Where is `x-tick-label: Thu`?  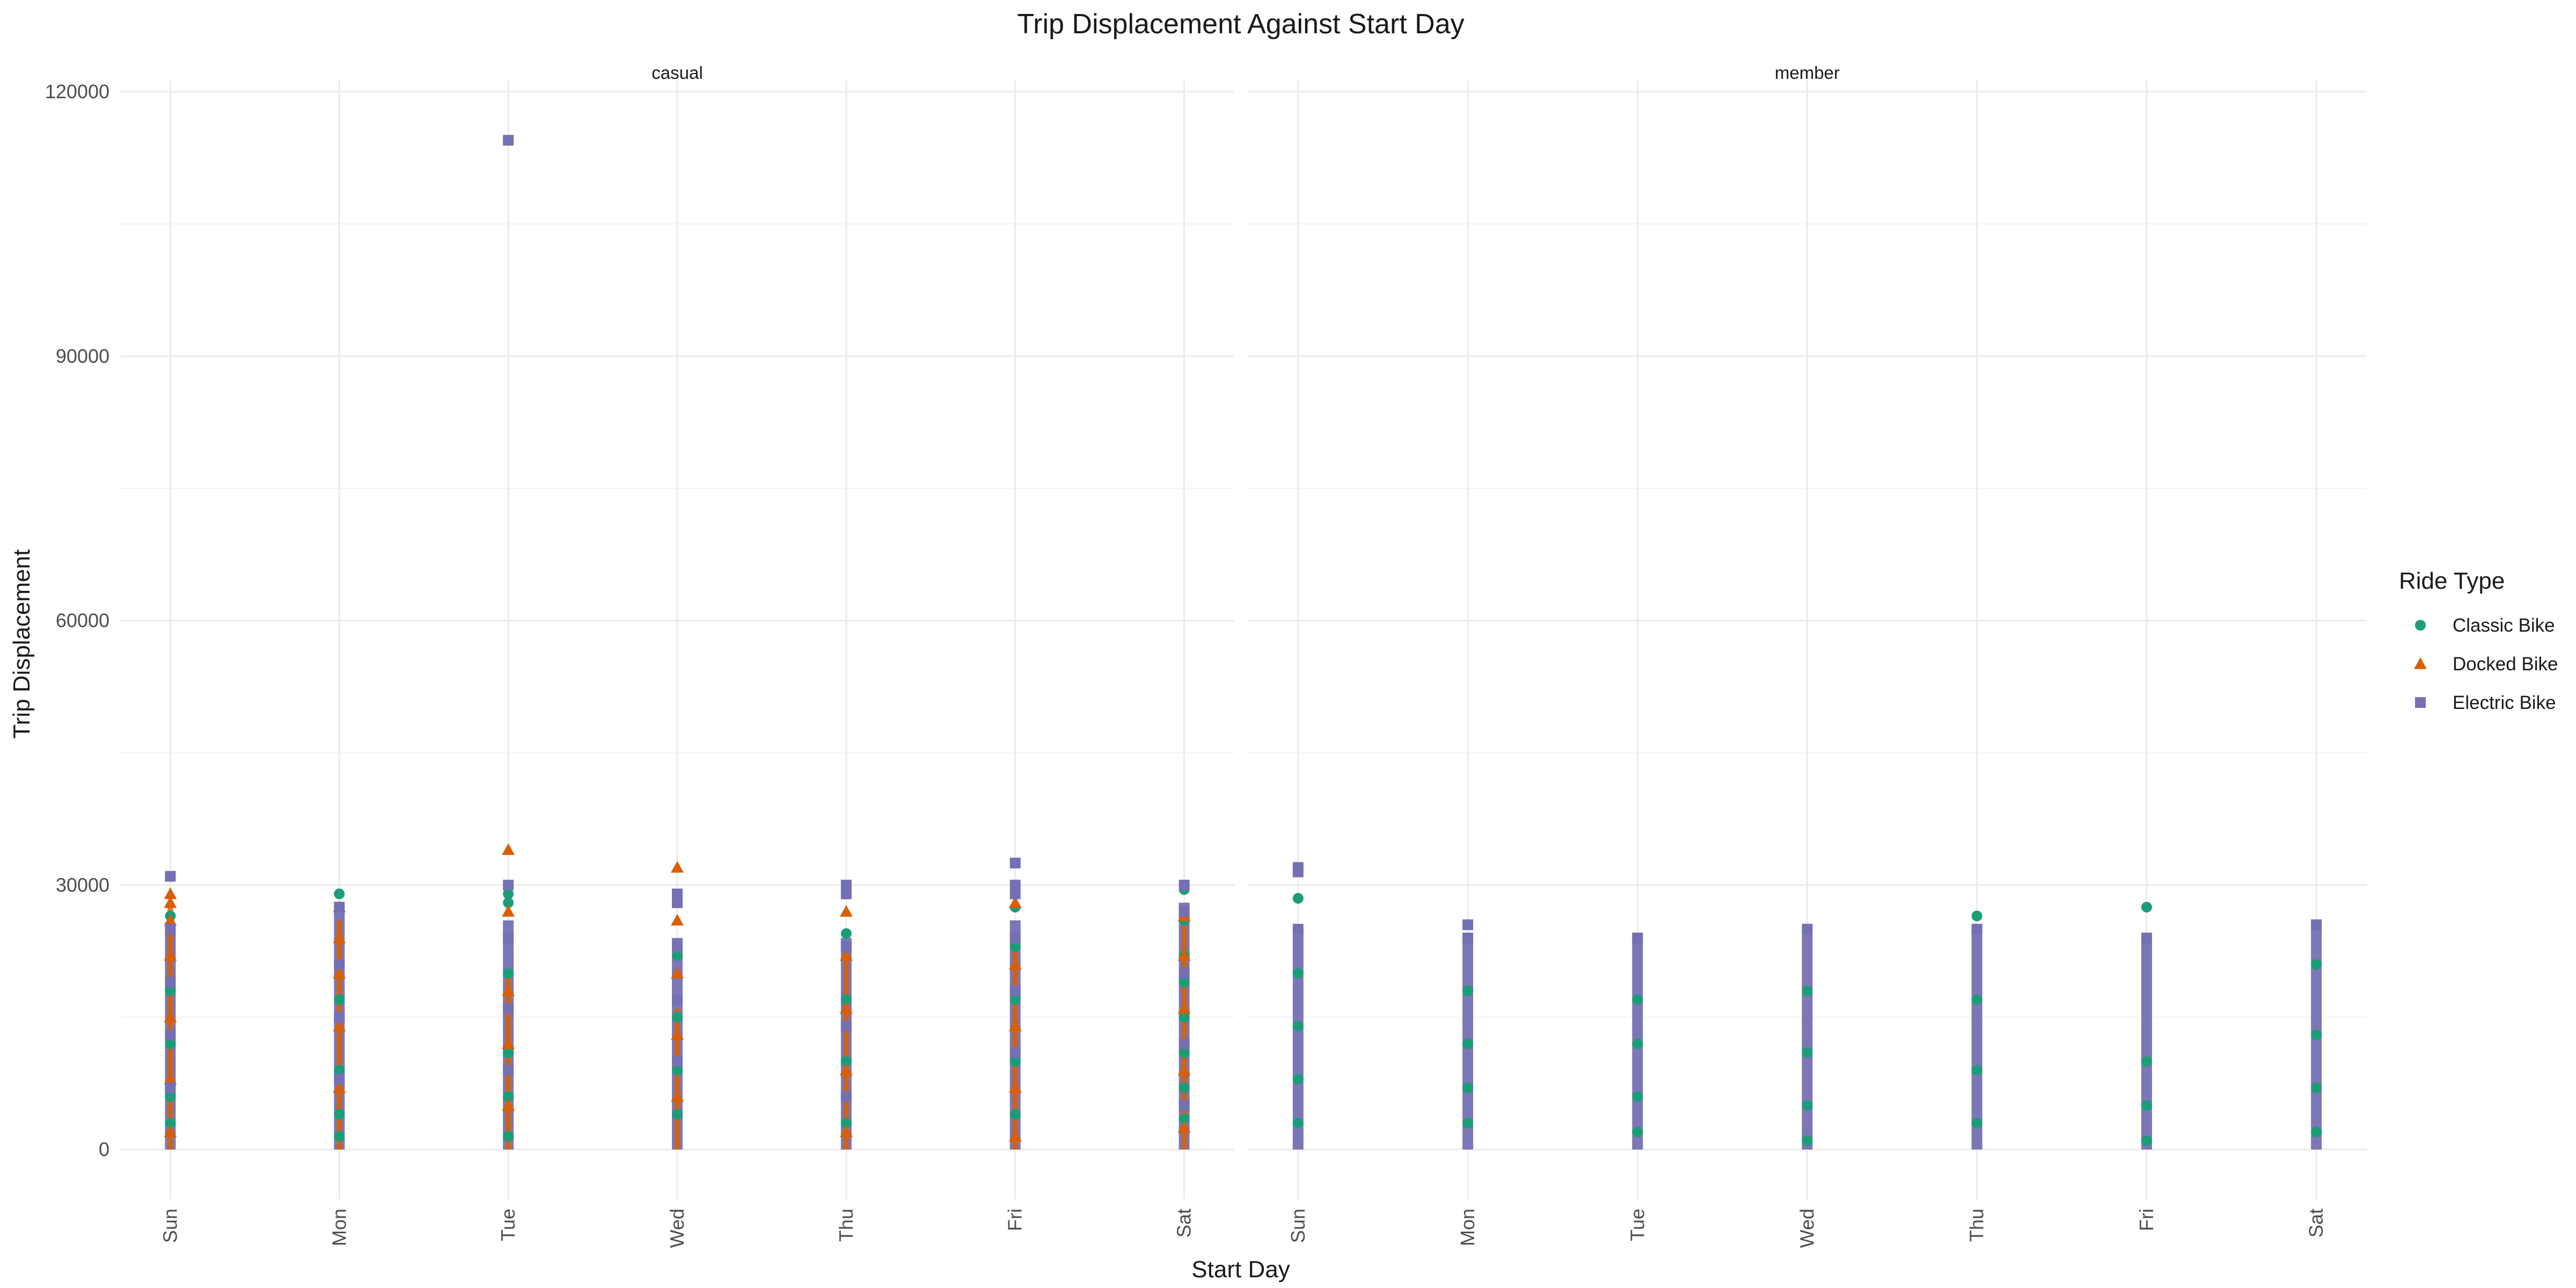
x-tick-label: Thu is located at coordinates (846, 1225).